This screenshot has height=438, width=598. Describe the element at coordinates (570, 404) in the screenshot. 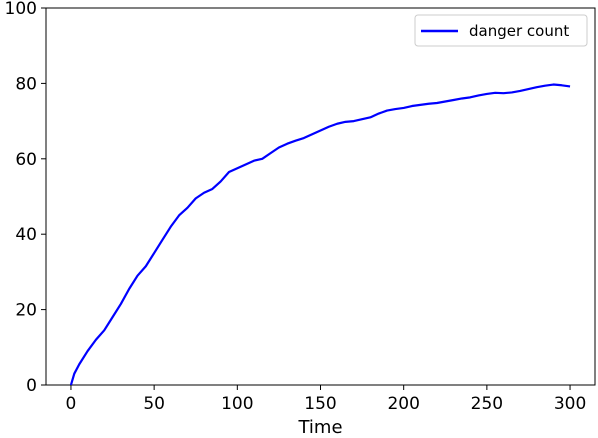

I see `x-tick-label: 300` at that location.